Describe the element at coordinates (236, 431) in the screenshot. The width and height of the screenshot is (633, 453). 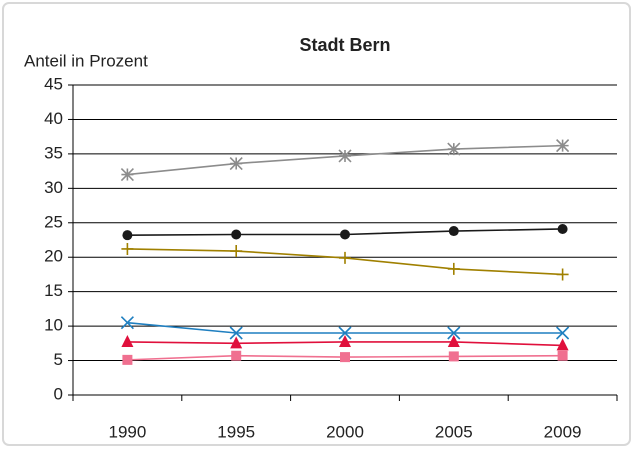
I see `x-tick-label: 1995` at that location.